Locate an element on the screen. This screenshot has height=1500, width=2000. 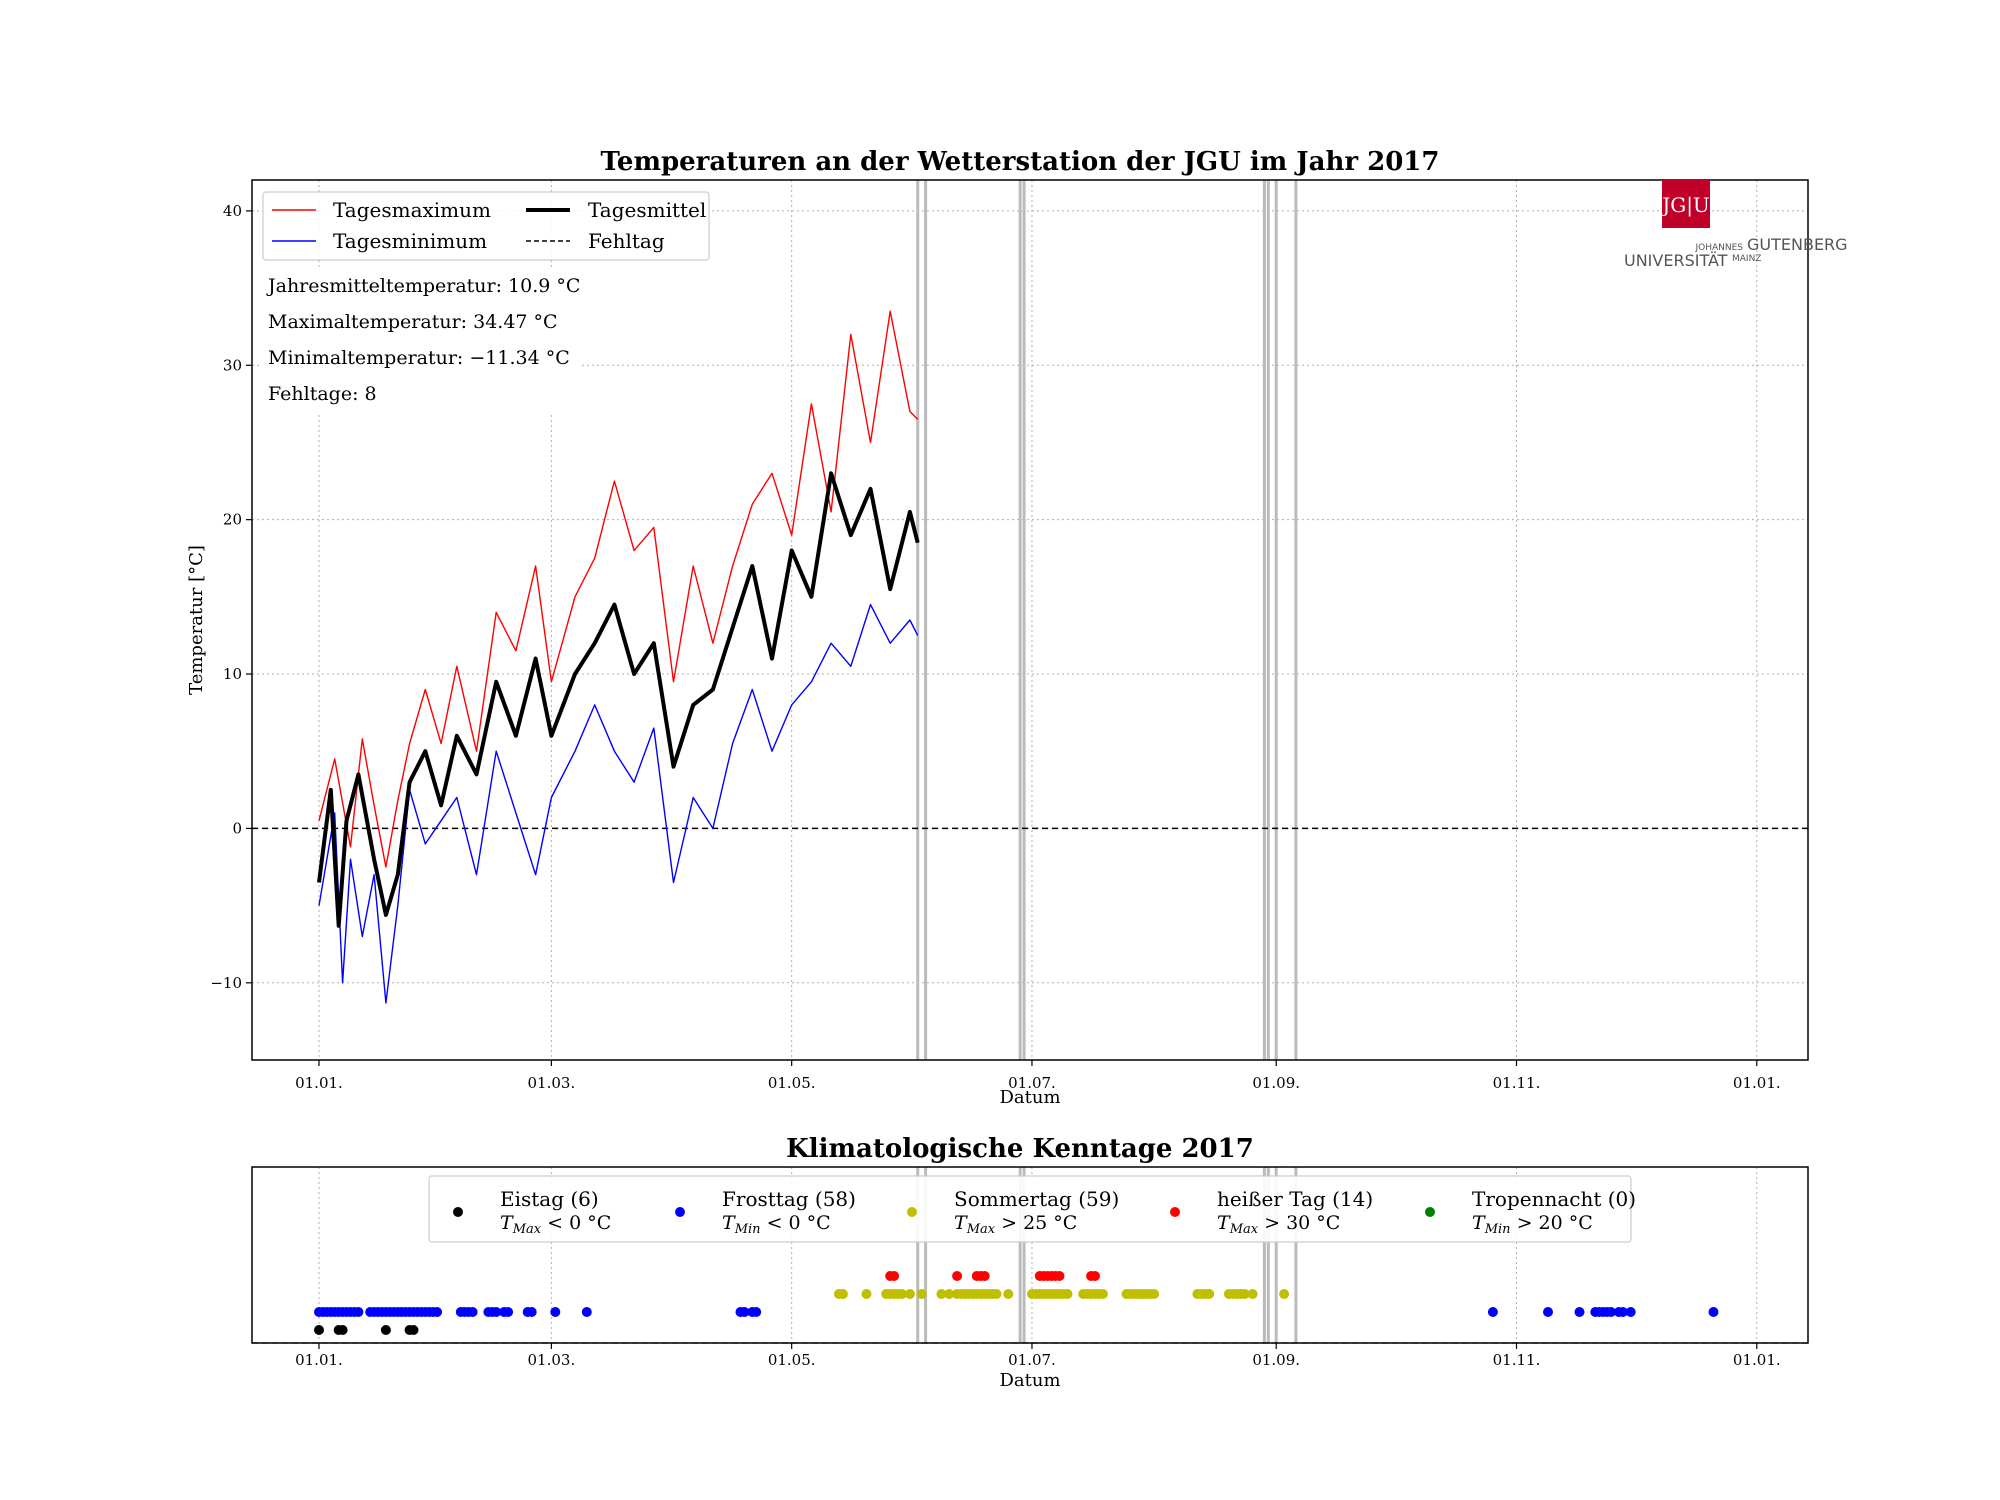
stats-backdrop is located at coordinates (422, 340).